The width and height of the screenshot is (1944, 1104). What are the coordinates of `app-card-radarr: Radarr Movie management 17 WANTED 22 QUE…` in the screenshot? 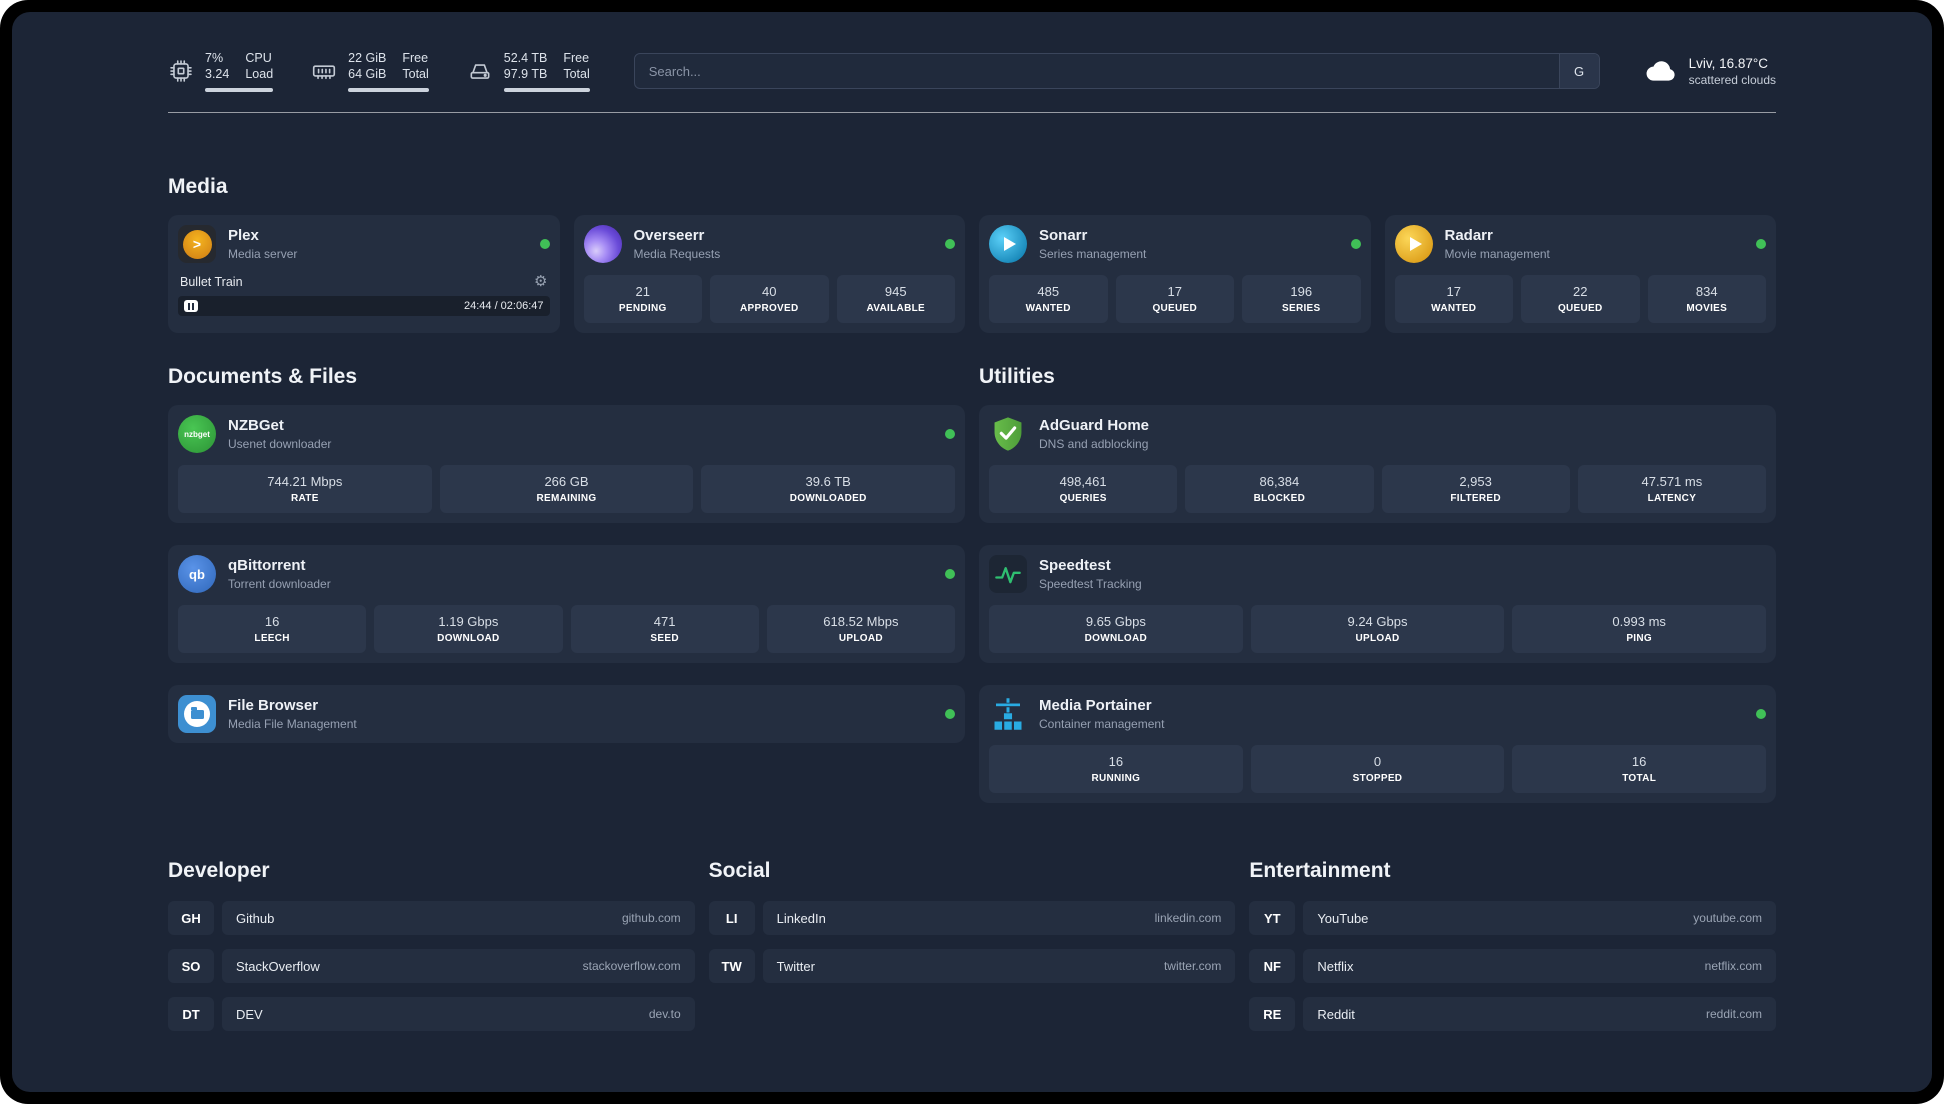 It's located at (1580, 274).